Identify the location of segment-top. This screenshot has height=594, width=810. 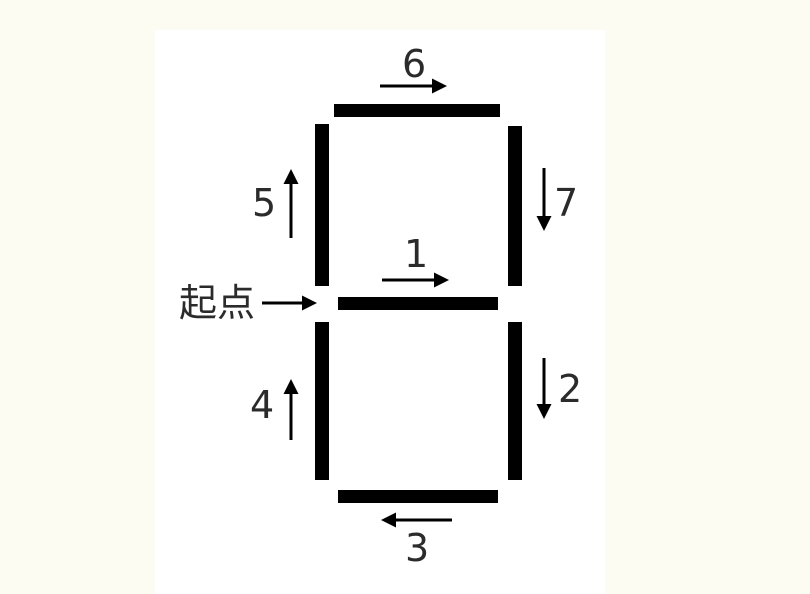
(417, 110).